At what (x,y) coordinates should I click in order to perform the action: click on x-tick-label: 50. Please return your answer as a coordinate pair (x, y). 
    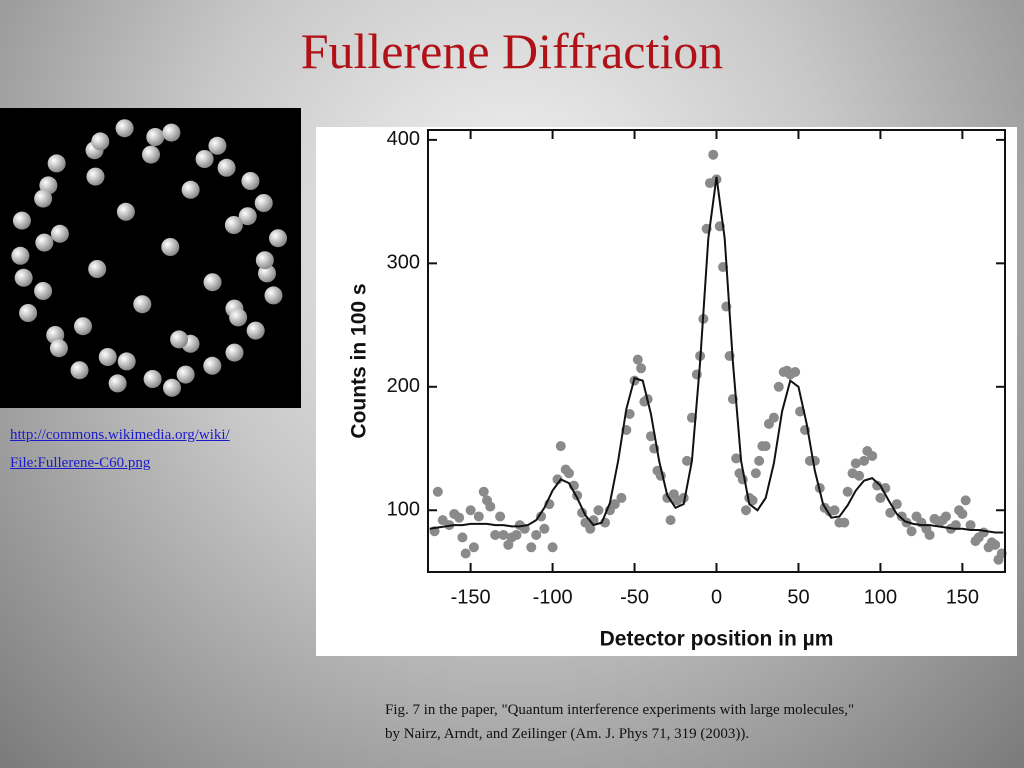
    Looking at the image, I should click on (798, 597).